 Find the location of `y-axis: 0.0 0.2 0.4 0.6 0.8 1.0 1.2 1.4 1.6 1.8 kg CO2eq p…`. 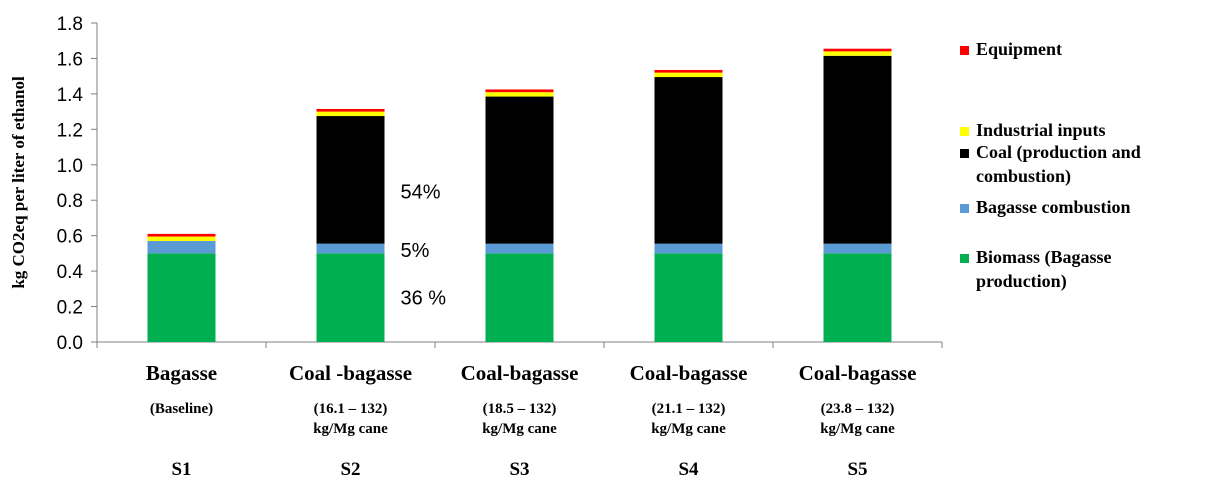

y-axis: 0.0 0.2 0.4 0.6 0.8 1.0 1.2 1.4 1.6 1.8 kg CO2eq p… is located at coordinates (53, 184).